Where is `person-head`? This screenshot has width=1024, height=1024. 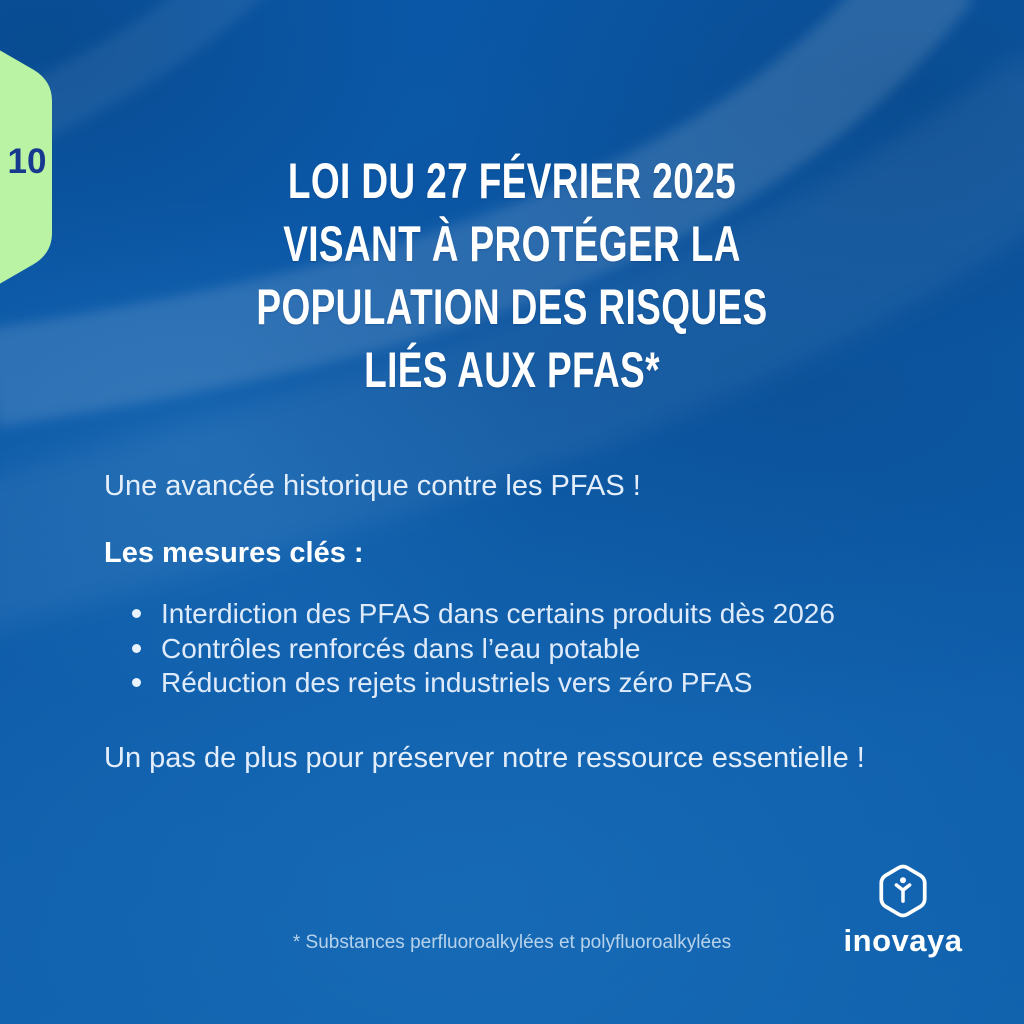
person-head is located at coordinates (903, 880).